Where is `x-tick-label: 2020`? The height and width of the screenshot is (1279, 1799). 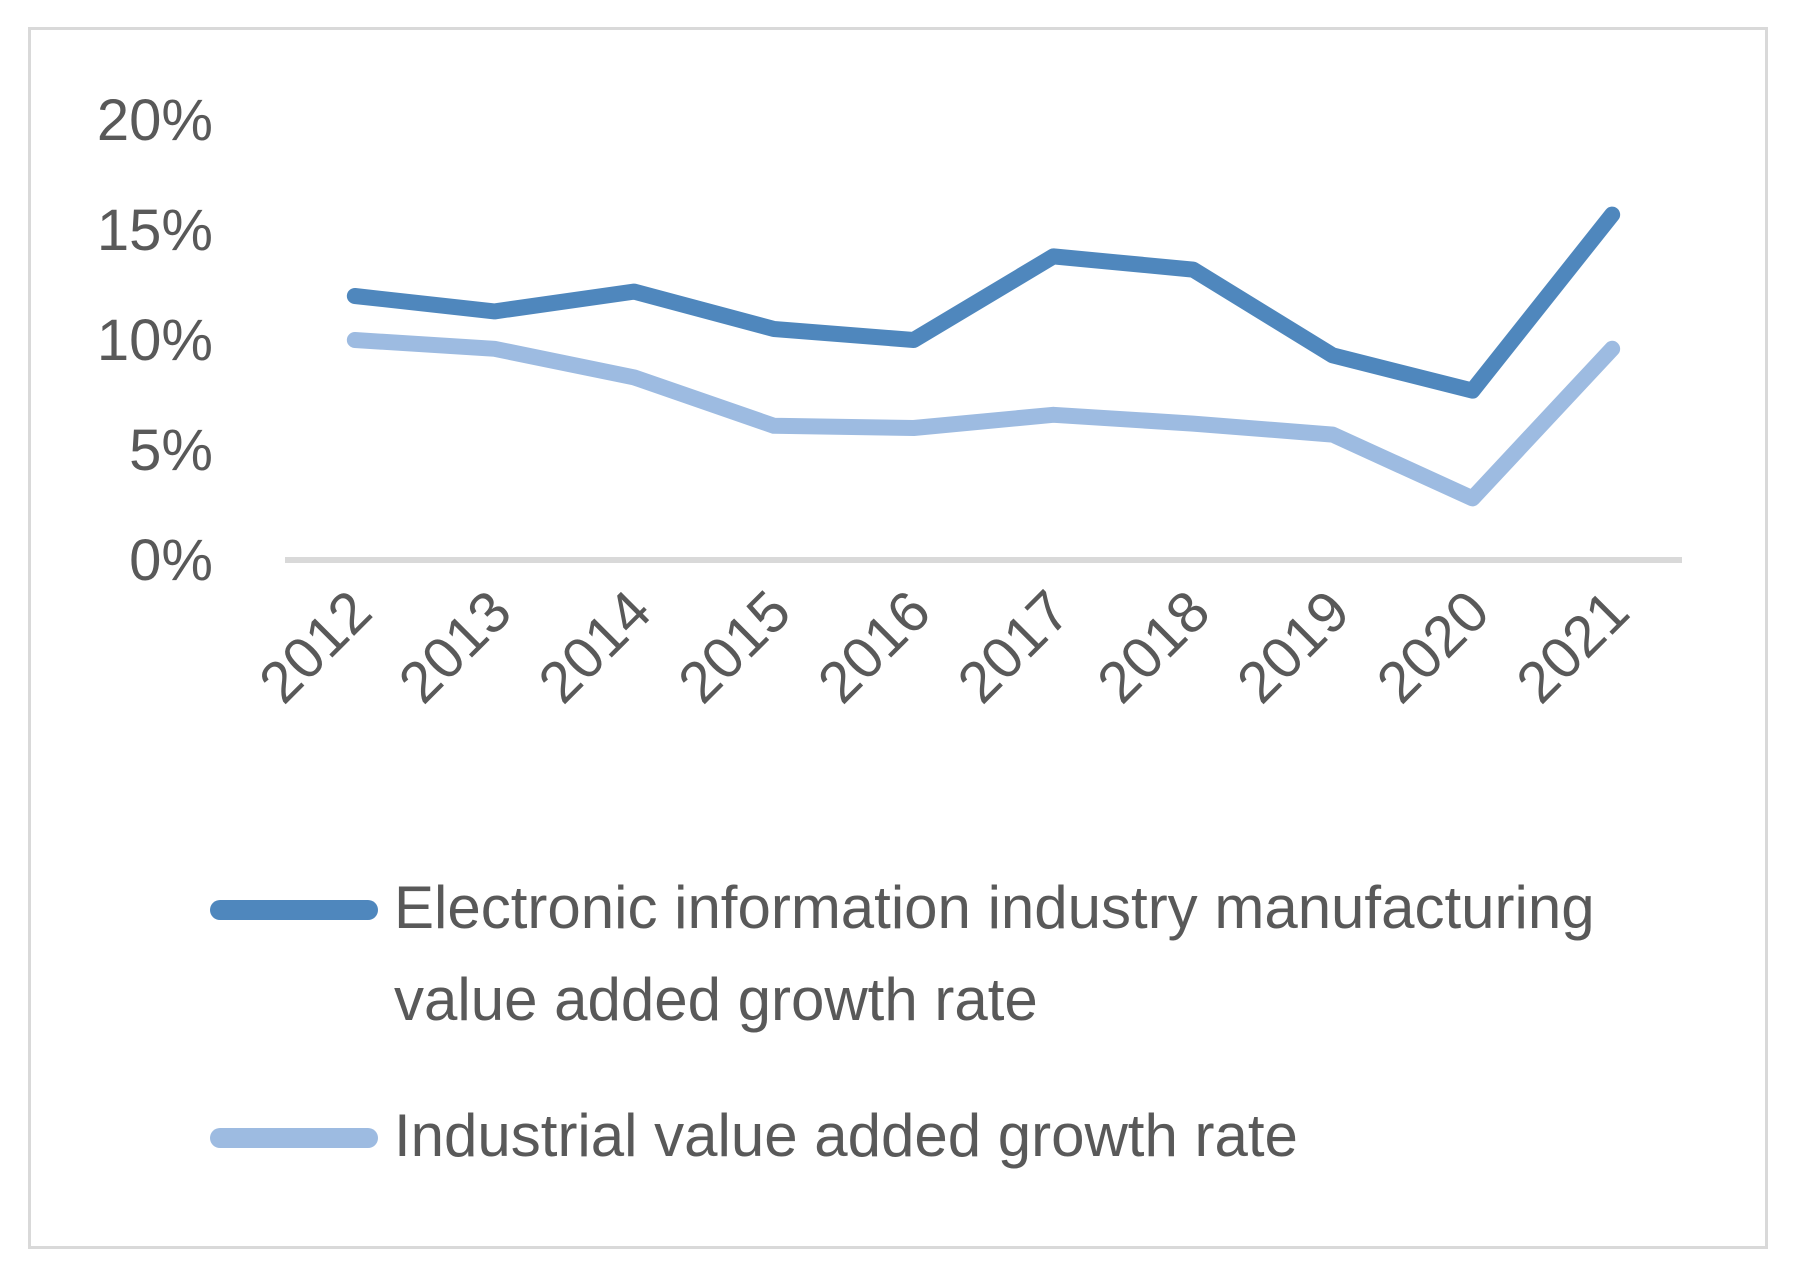
x-tick-label: 2020 is located at coordinates (1432, 646).